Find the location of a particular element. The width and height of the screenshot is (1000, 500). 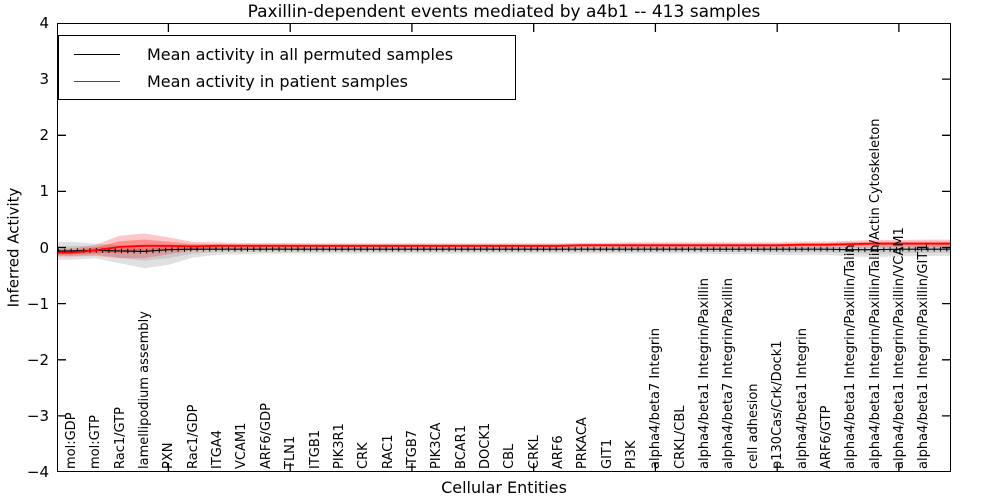

x-tick-label: BCAR1 is located at coordinates (461, 447).